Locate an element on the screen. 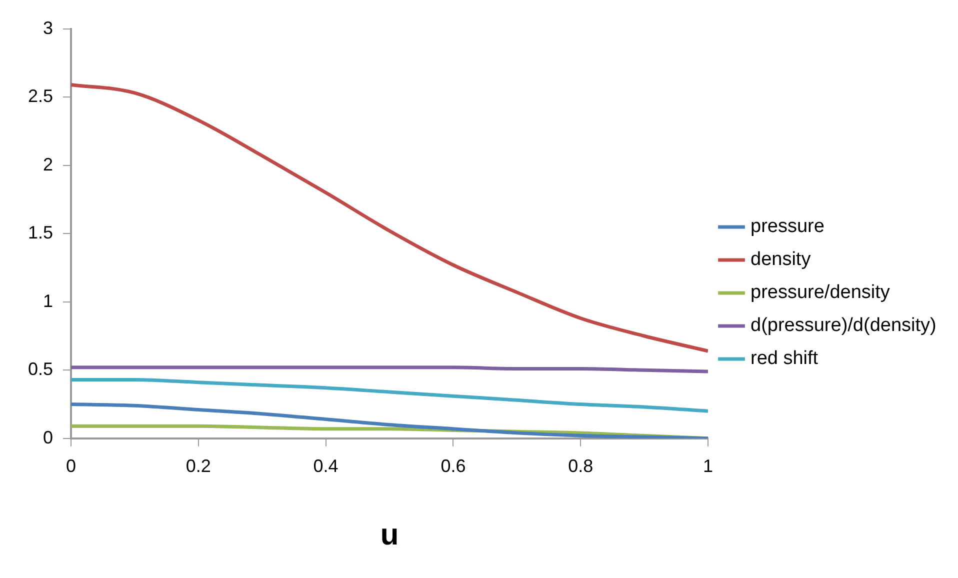  x-tick-label: 0.4 is located at coordinates (325, 466).